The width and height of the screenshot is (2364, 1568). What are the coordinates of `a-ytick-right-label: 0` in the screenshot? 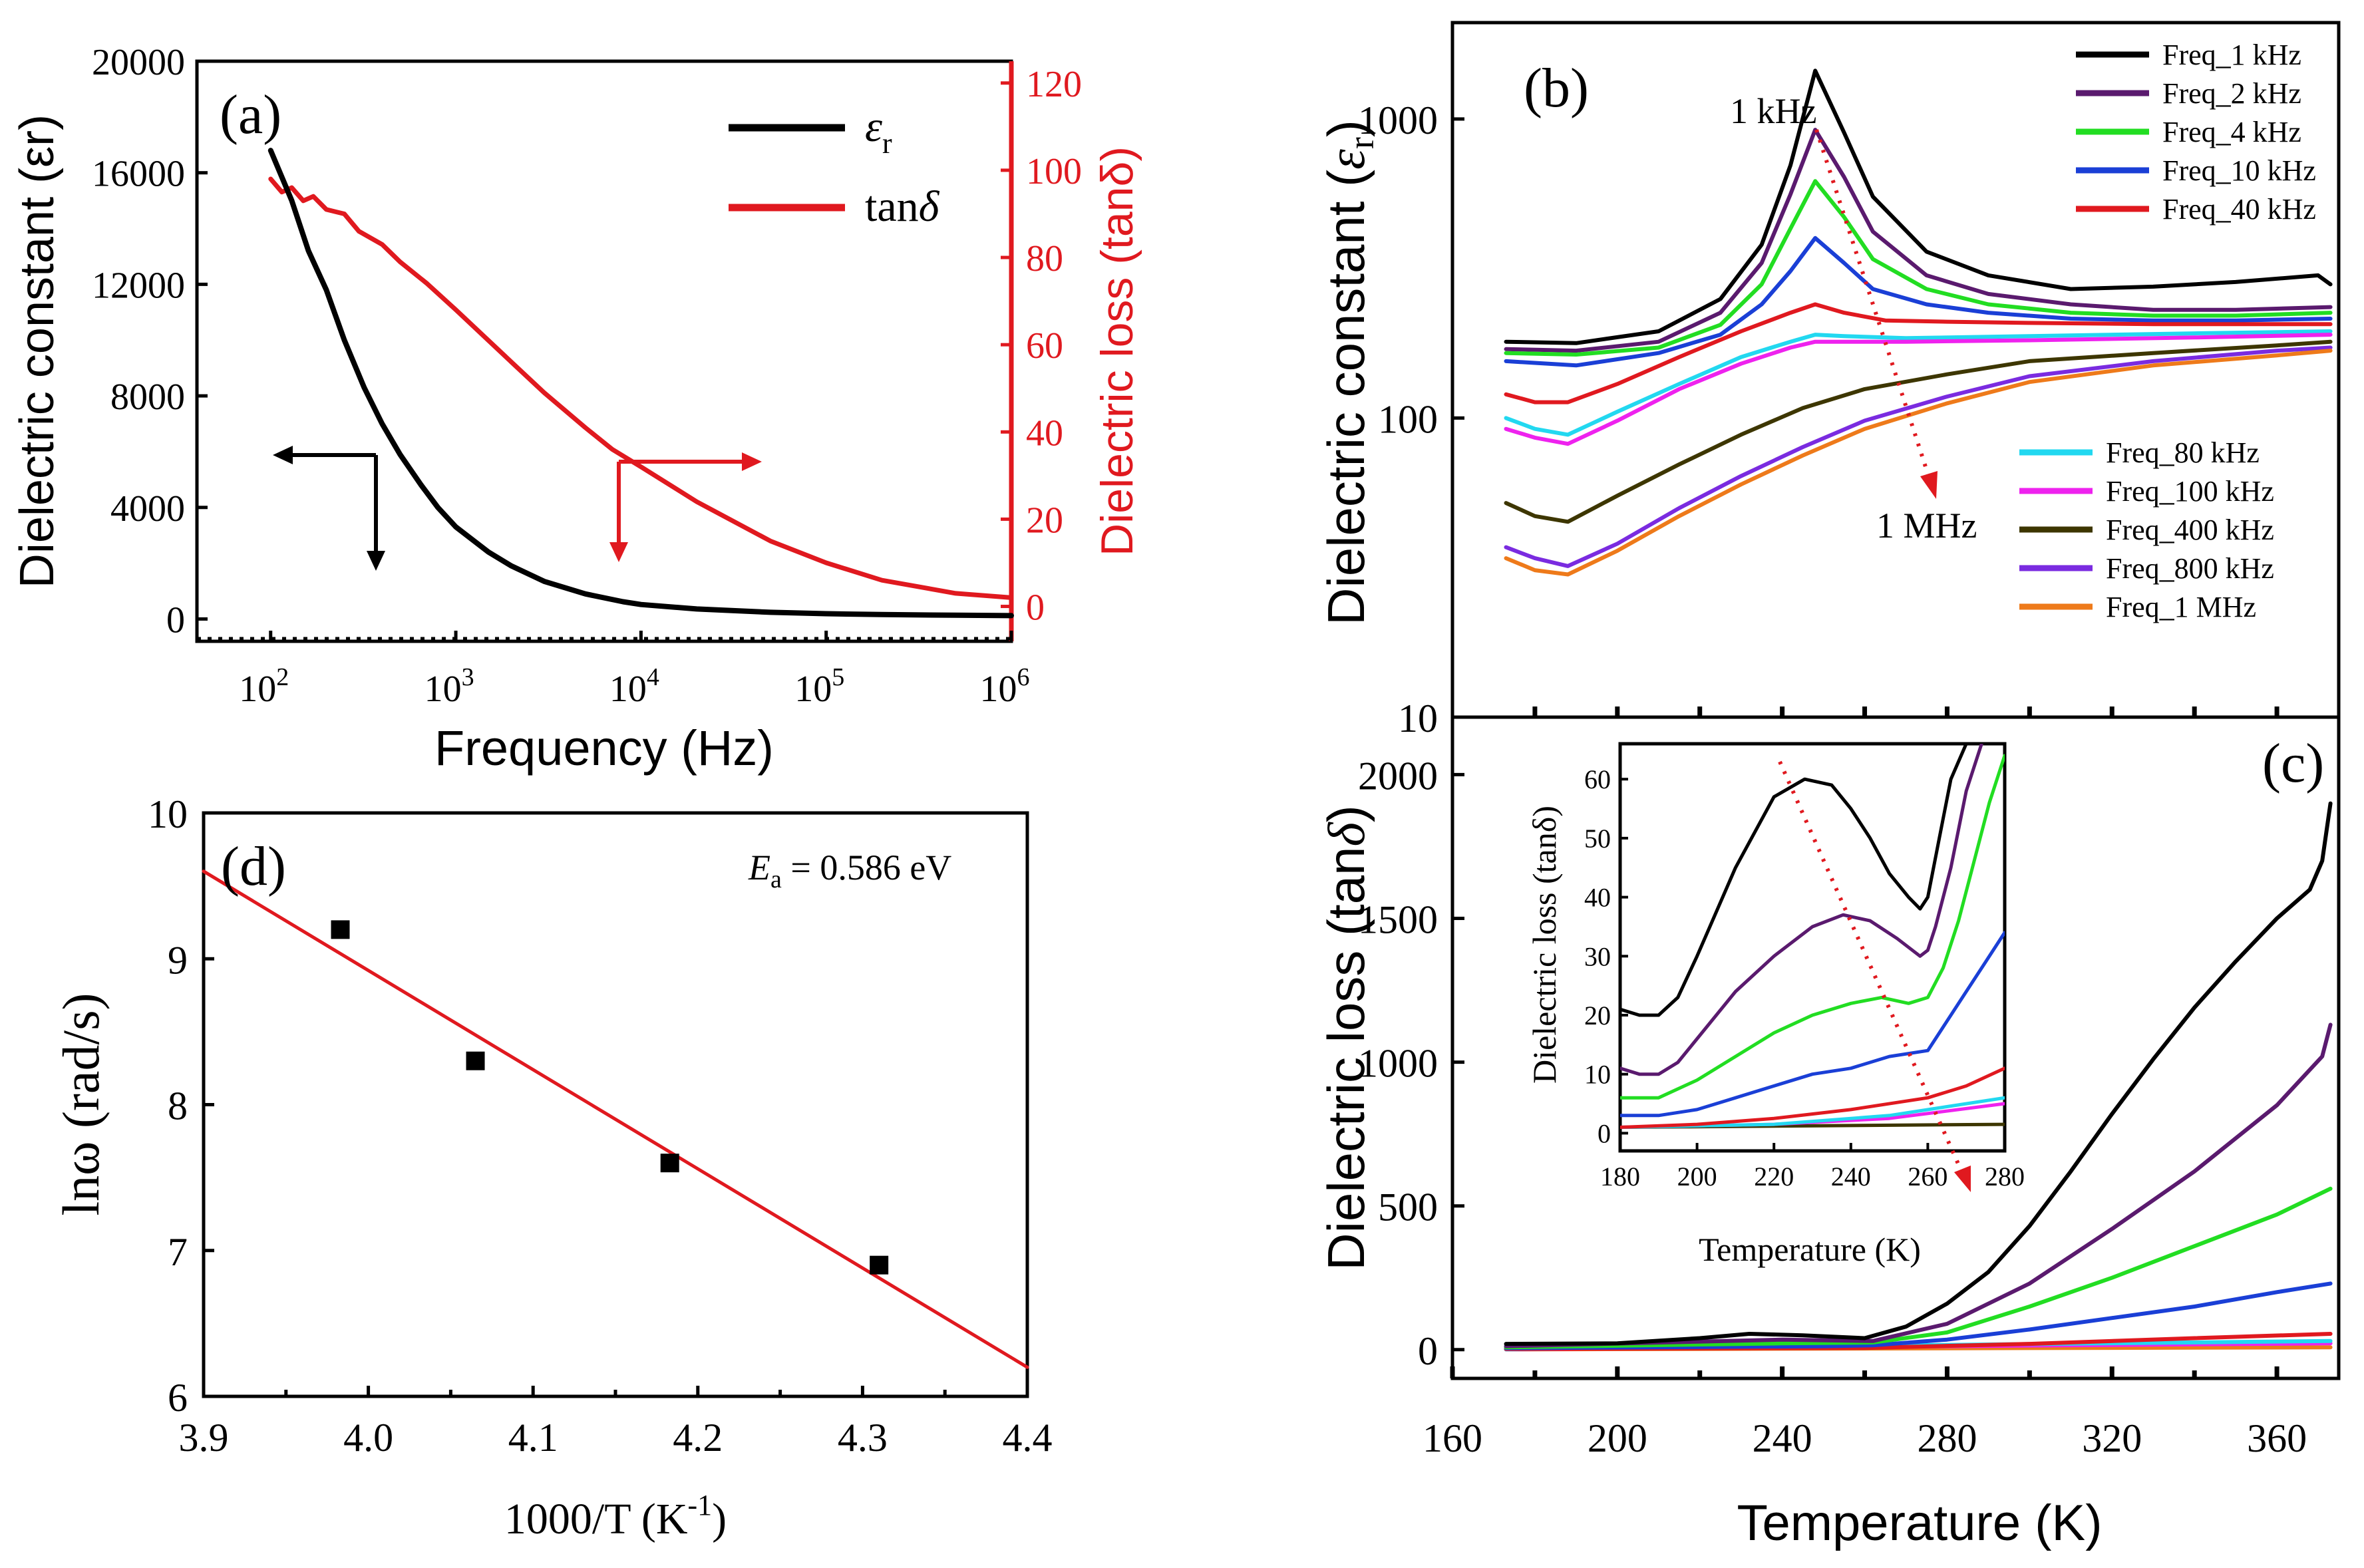 It's located at (1035, 608).